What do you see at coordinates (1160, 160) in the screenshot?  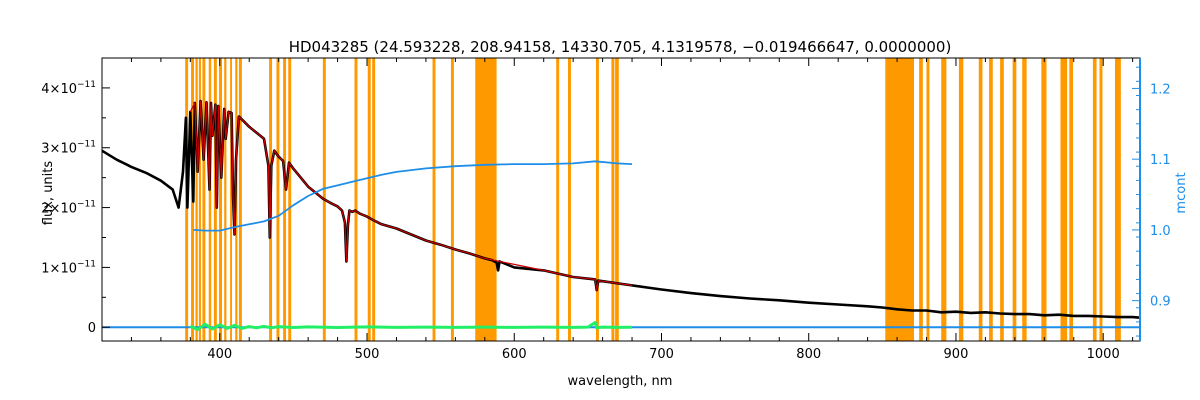 I see `y2-tick-label: 1.1` at bounding box center [1160, 160].